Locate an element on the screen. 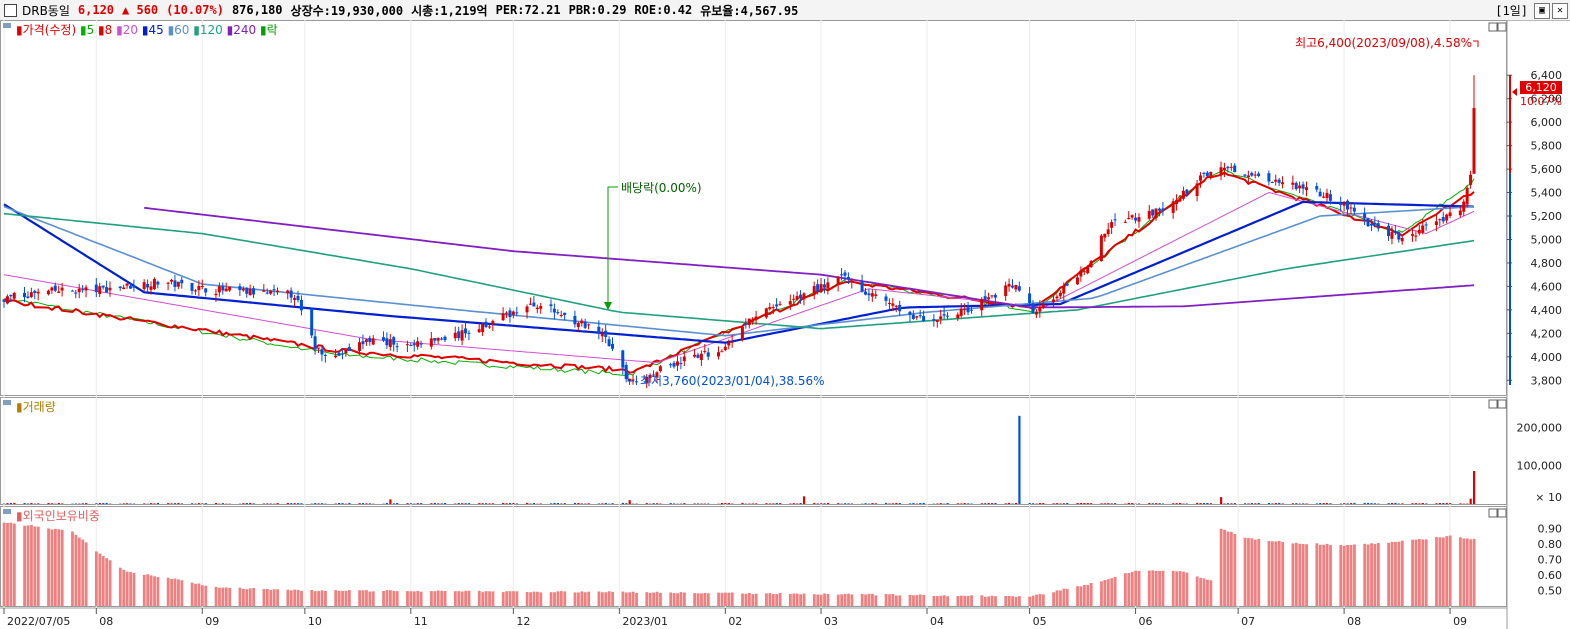 The height and width of the screenshot is (629, 1570). foreign-panel-max-icon is located at coordinates (1502, 513).